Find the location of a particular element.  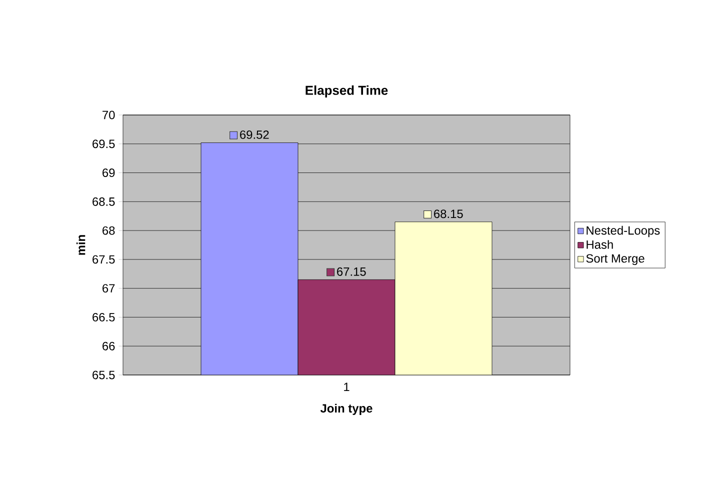

legend-label: Sort Merge is located at coordinates (615, 260).